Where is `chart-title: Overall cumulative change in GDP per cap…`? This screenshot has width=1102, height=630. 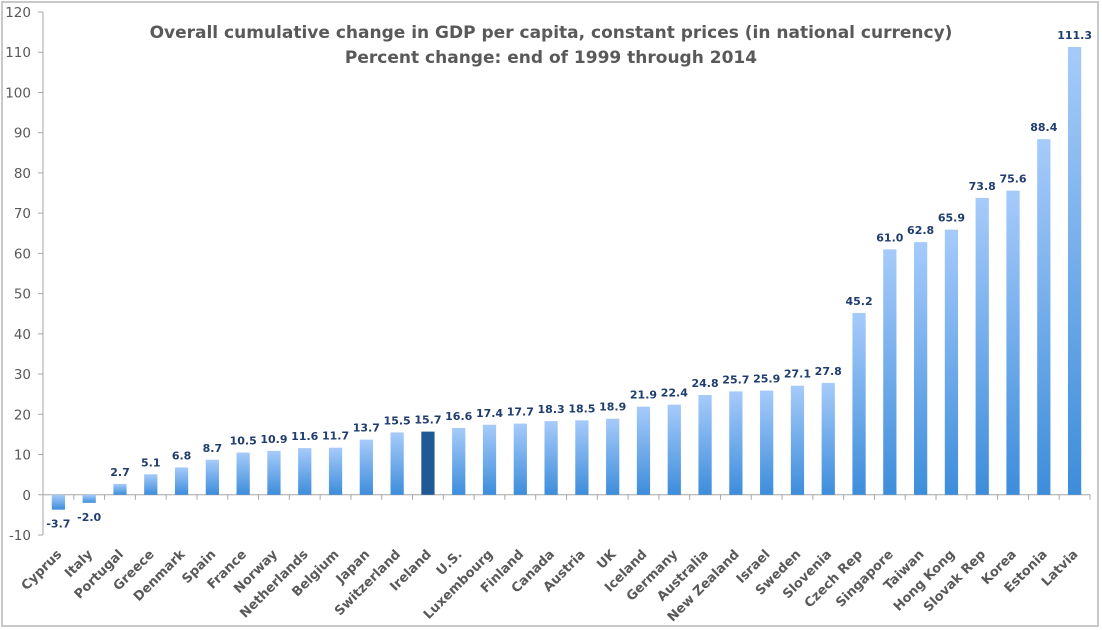
chart-title: Overall cumulative change in GDP per cap… is located at coordinates (551, 33).